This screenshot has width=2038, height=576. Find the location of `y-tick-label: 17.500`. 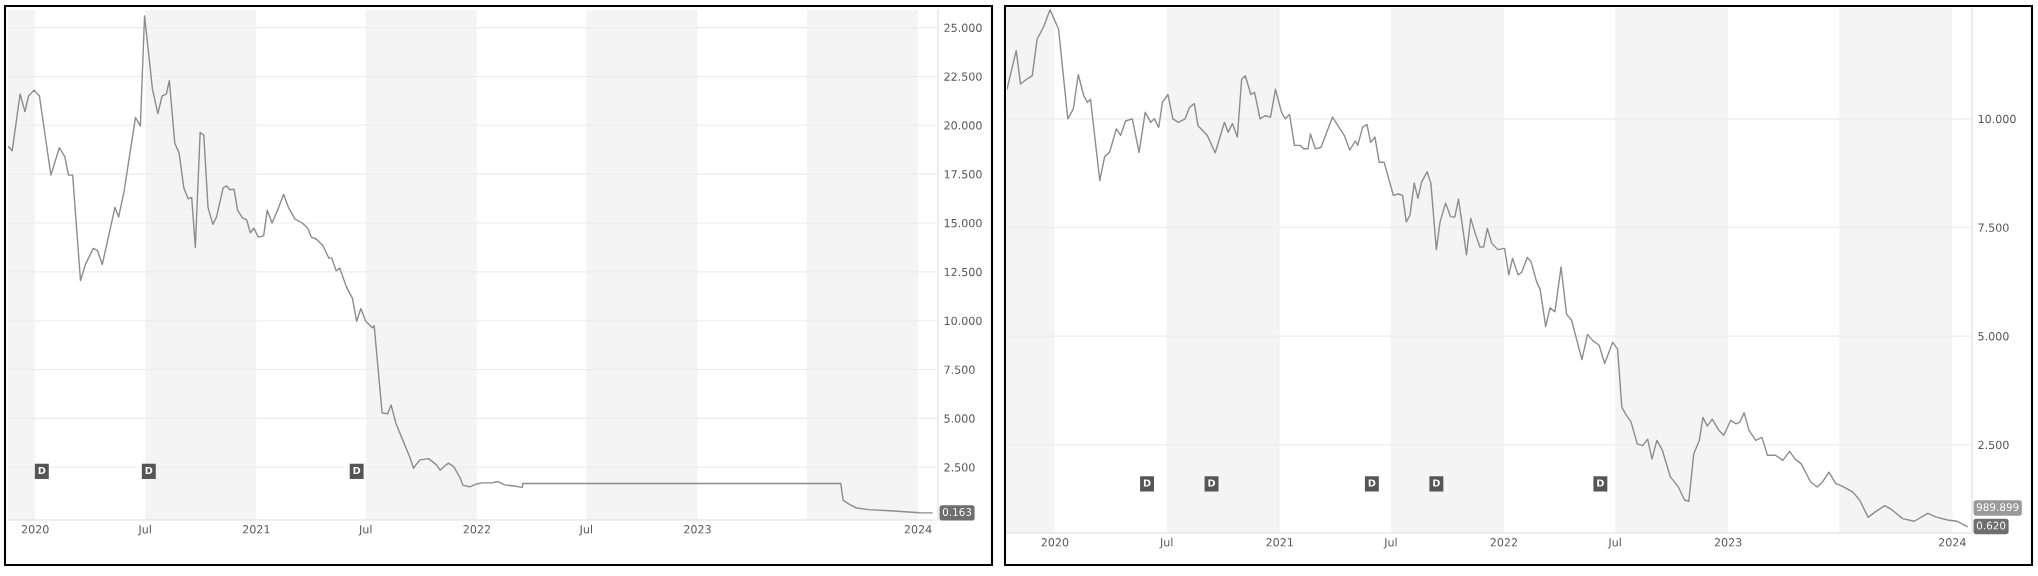

y-tick-label: 17.500 is located at coordinates (963, 174).